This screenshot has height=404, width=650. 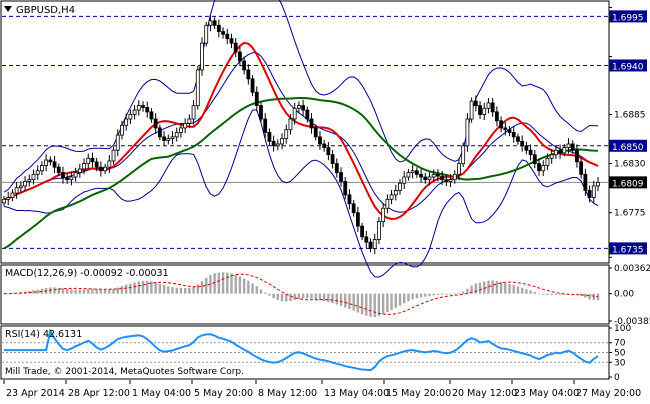 I want to click on price-tick-label: 1.6885, so click(x=630, y=116).